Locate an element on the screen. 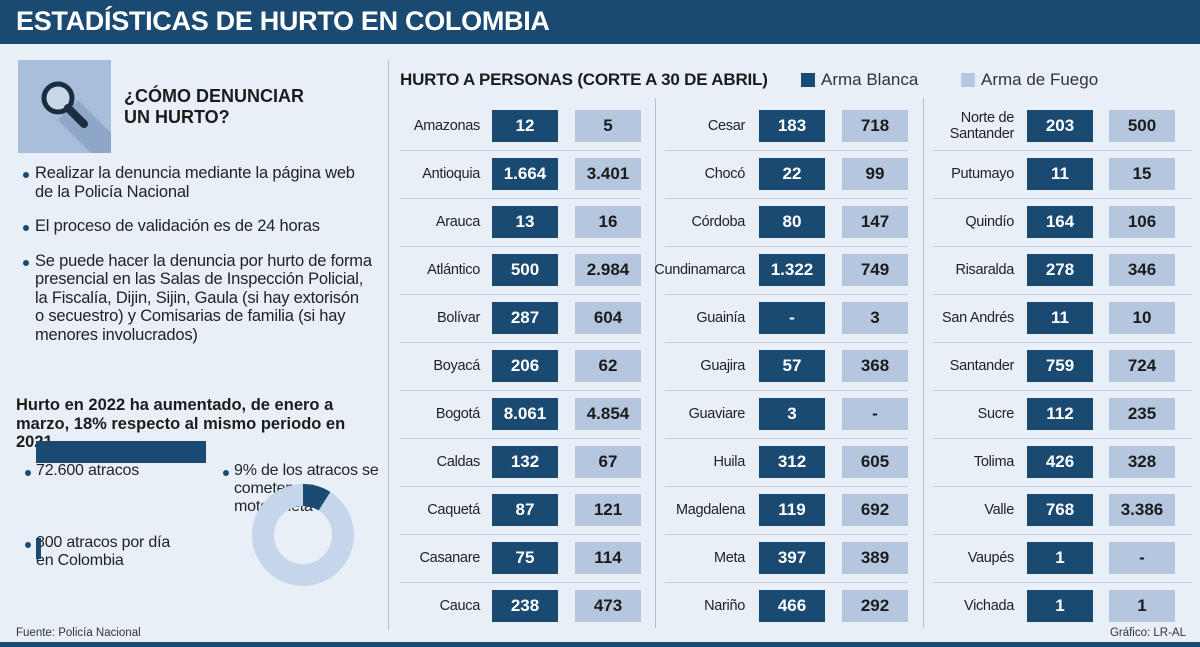 Image resolution: width=1200 pixels, height=647 pixels. arma-fuego-cell: 500 is located at coordinates (1142, 126).